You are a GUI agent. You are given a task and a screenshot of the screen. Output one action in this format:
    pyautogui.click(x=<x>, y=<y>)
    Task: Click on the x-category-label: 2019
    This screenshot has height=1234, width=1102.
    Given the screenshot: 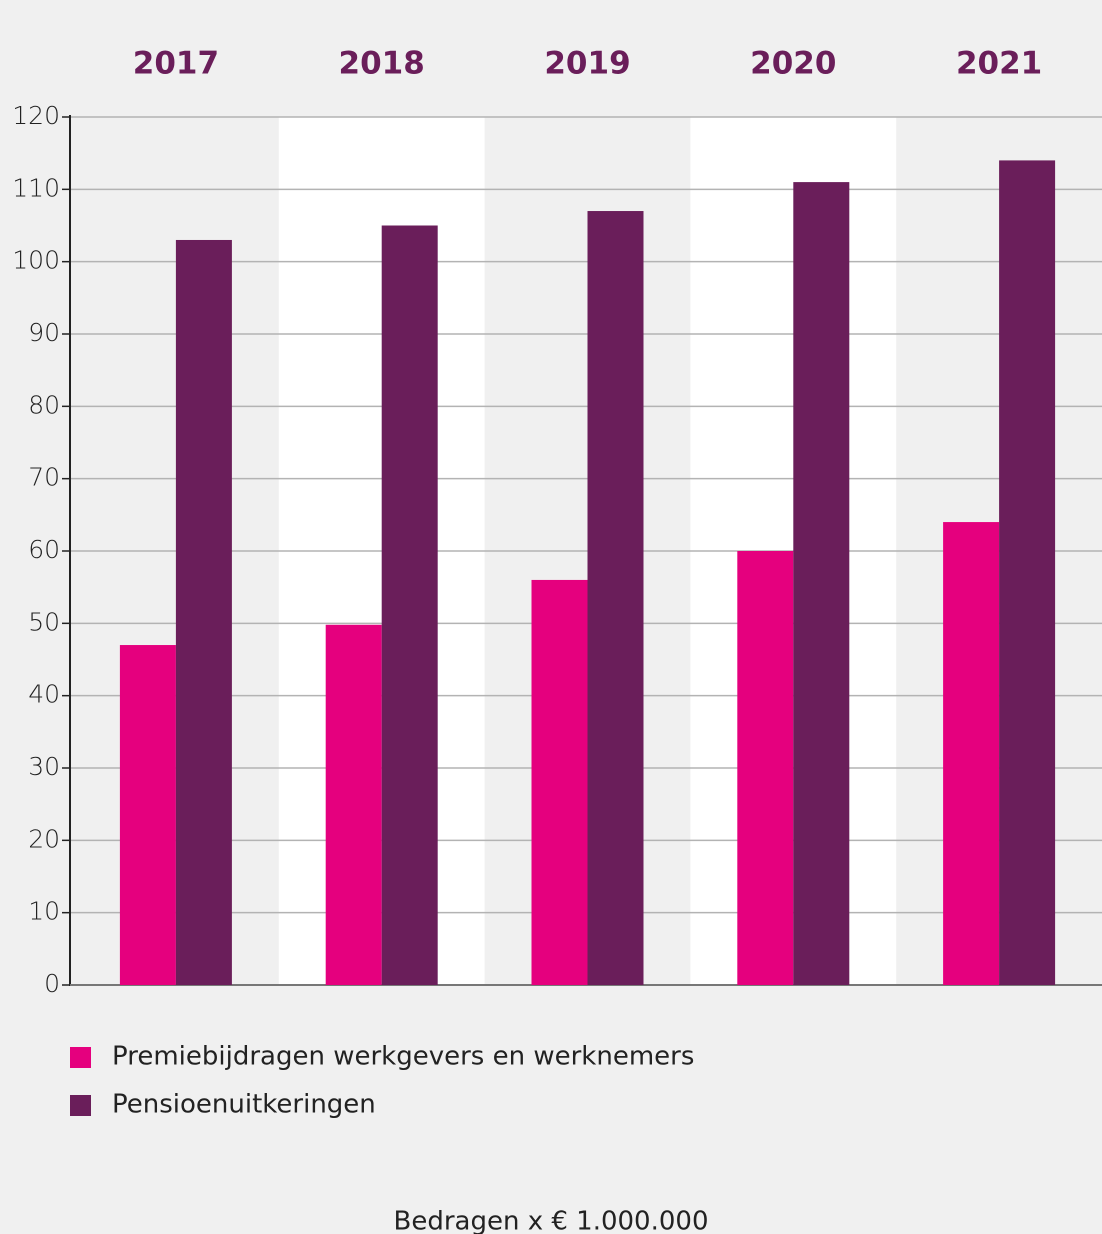 What is the action you would take?
    pyautogui.click(x=587, y=64)
    